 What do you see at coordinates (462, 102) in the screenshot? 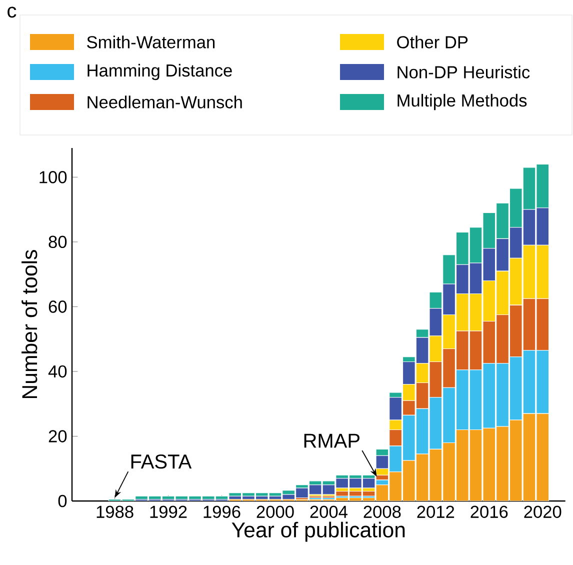
I see `legend-label: Multiple Methods` at bounding box center [462, 102].